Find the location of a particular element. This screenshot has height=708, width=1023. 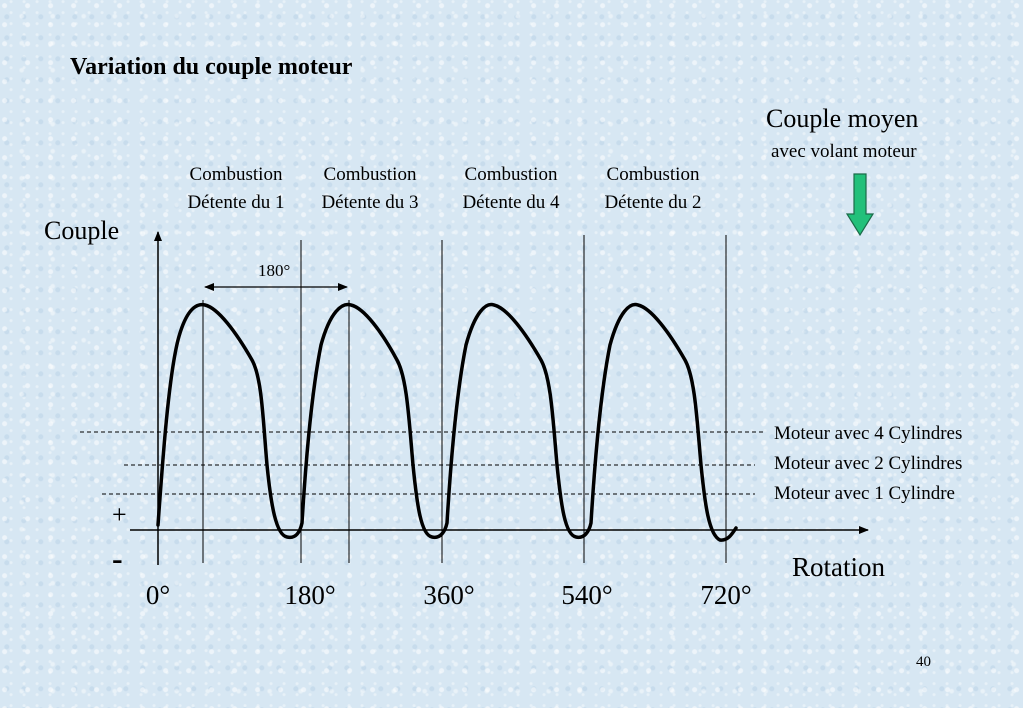

slide-title: Variation du couple moteur is located at coordinates (211, 67).